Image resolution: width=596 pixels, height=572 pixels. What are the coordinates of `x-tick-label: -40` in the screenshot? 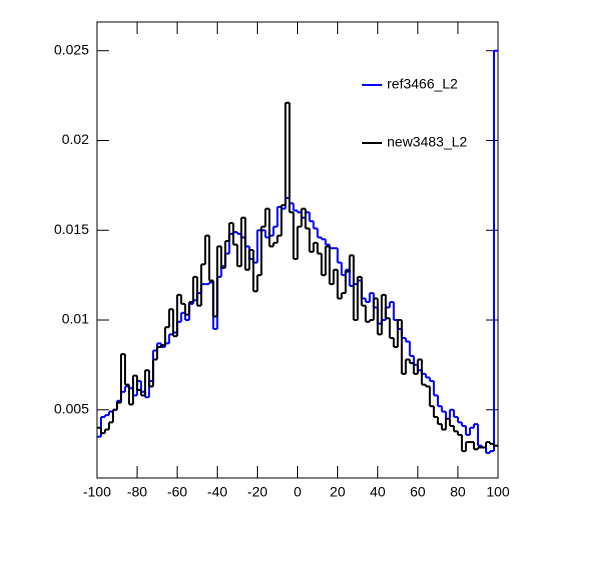 It's located at (217, 492).